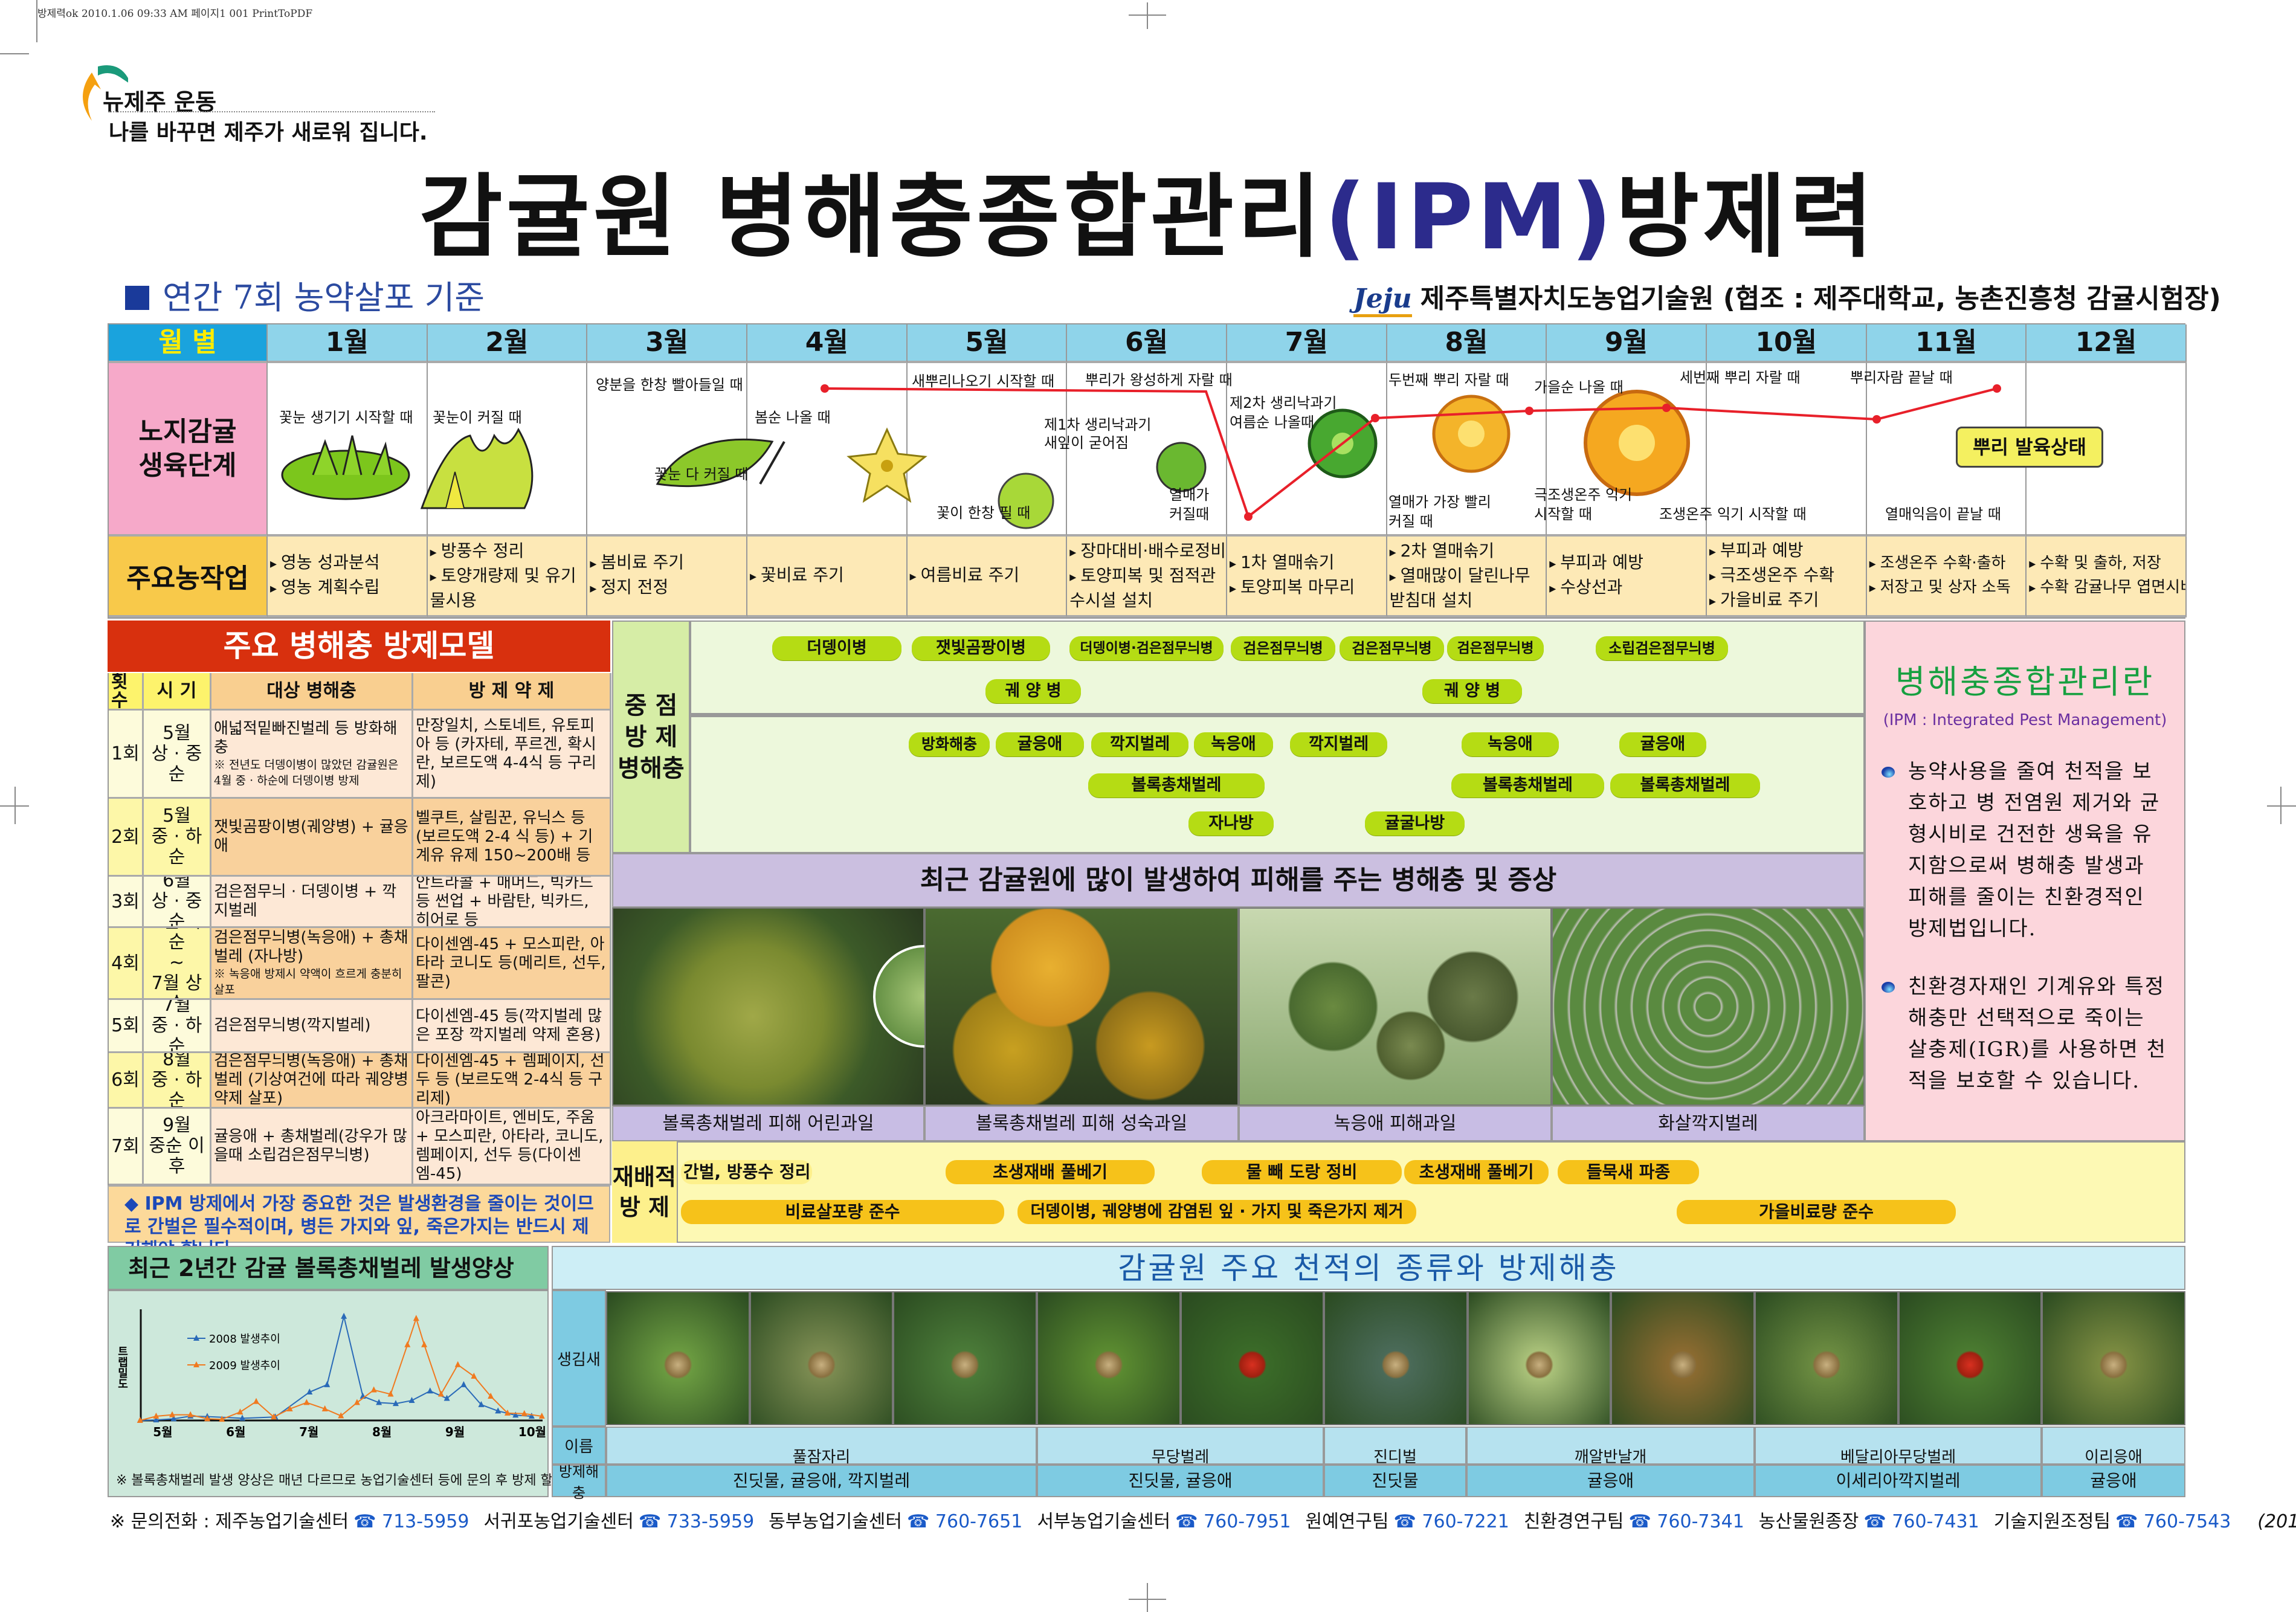  I want to click on series-line-2008, so click(336, 1368).